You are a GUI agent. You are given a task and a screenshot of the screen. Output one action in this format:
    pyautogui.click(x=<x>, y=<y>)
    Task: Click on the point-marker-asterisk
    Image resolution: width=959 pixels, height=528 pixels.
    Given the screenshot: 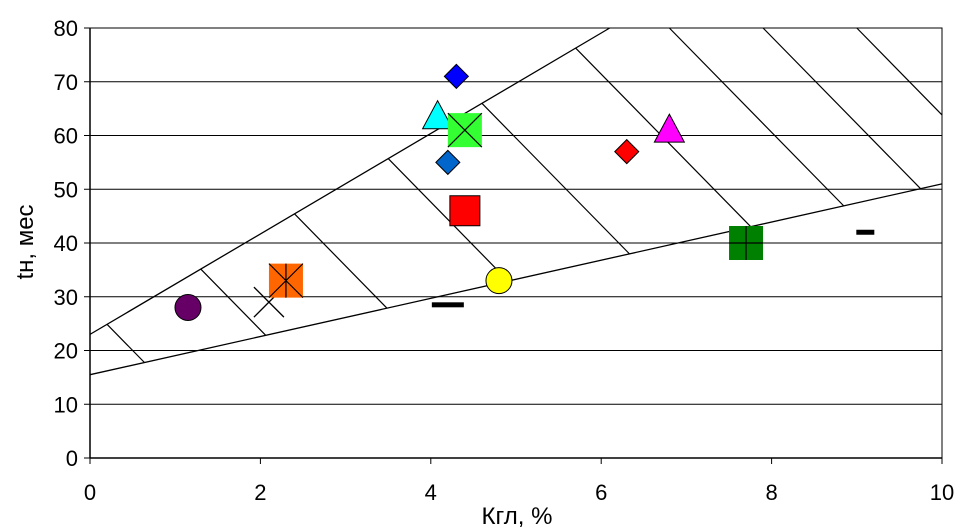 What is the action you would take?
    pyautogui.click(x=286, y=281)
    